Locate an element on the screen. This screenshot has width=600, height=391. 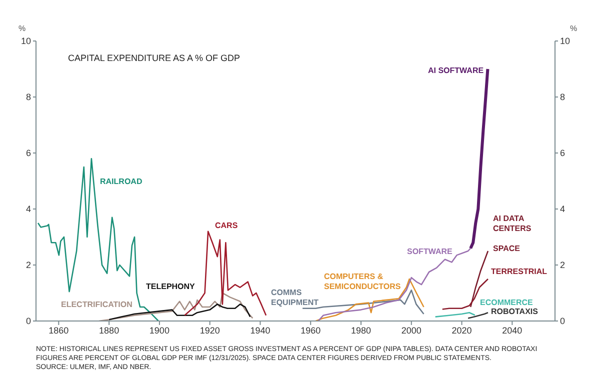
text: TELEPHONY is located at coordinates (171, 287).